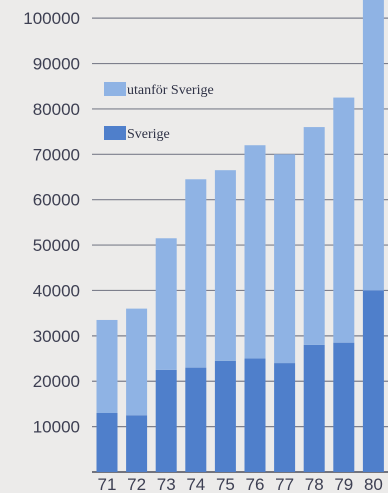 The height and width of the screenshot is (493, 388). I want to click on y-tick-label: 30000, so click(56, 336).